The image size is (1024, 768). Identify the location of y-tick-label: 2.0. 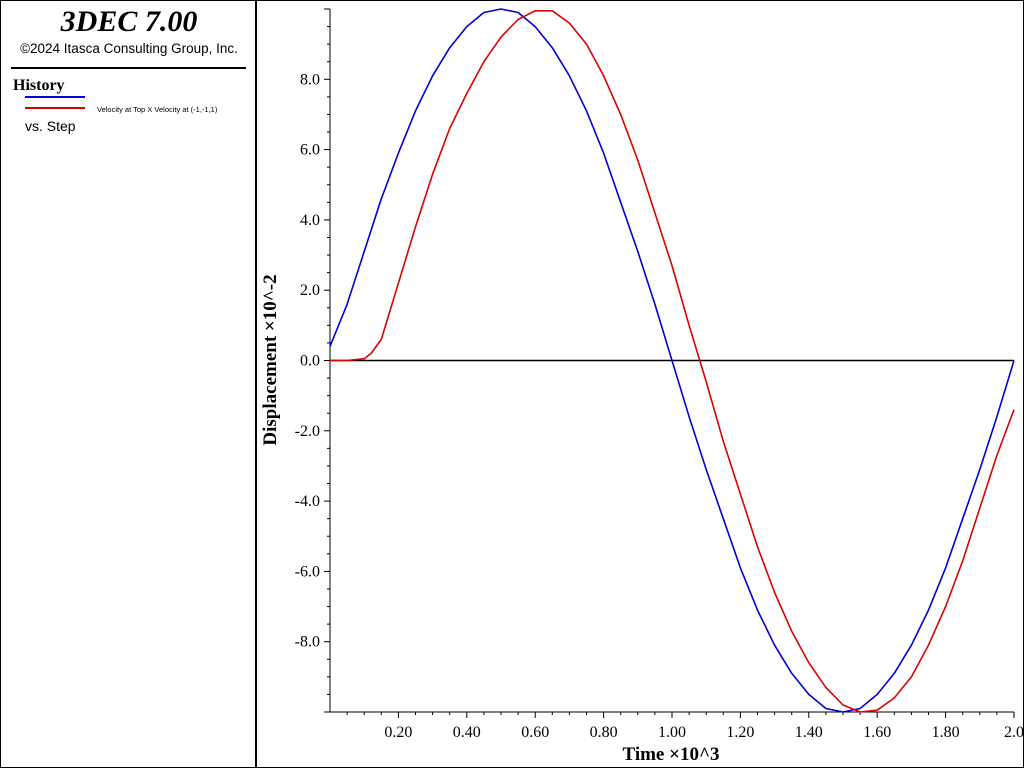
(310, 290).